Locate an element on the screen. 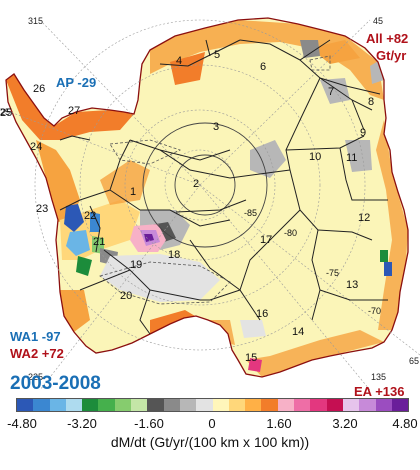  basin-label-25: 25 is located at coordinates (6, 113).